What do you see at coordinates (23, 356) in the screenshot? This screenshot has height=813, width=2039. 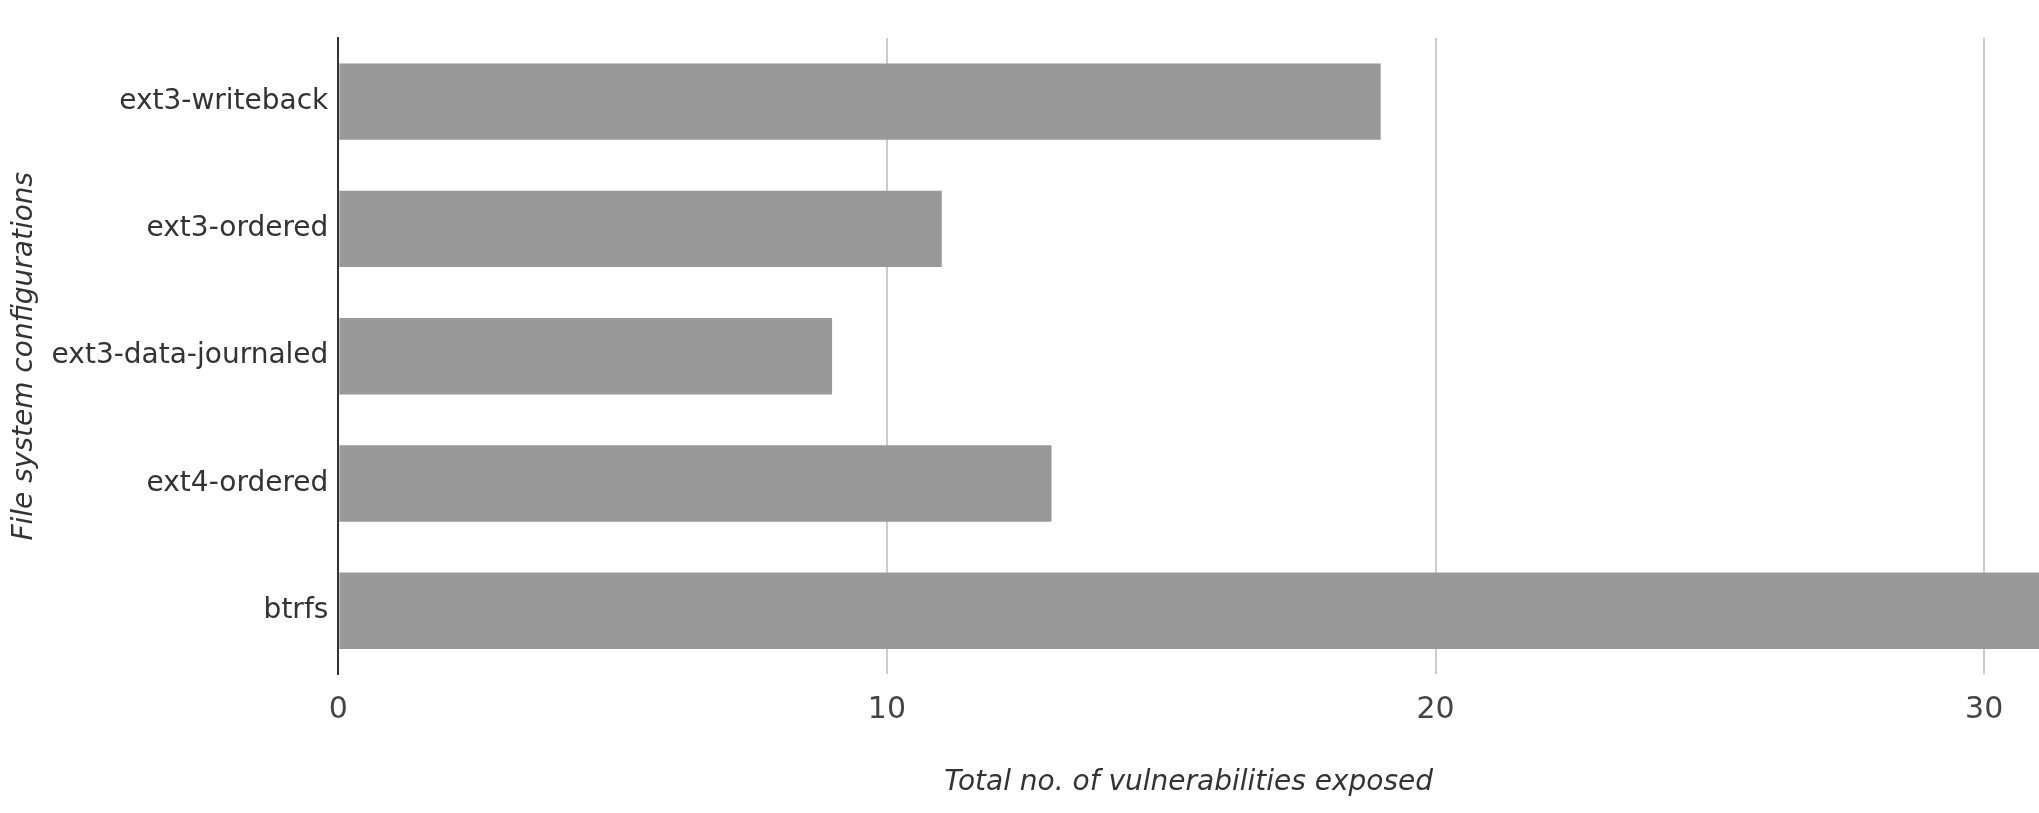 I see `y-axis-title: File system configurations` at bounding box center [23, 356].